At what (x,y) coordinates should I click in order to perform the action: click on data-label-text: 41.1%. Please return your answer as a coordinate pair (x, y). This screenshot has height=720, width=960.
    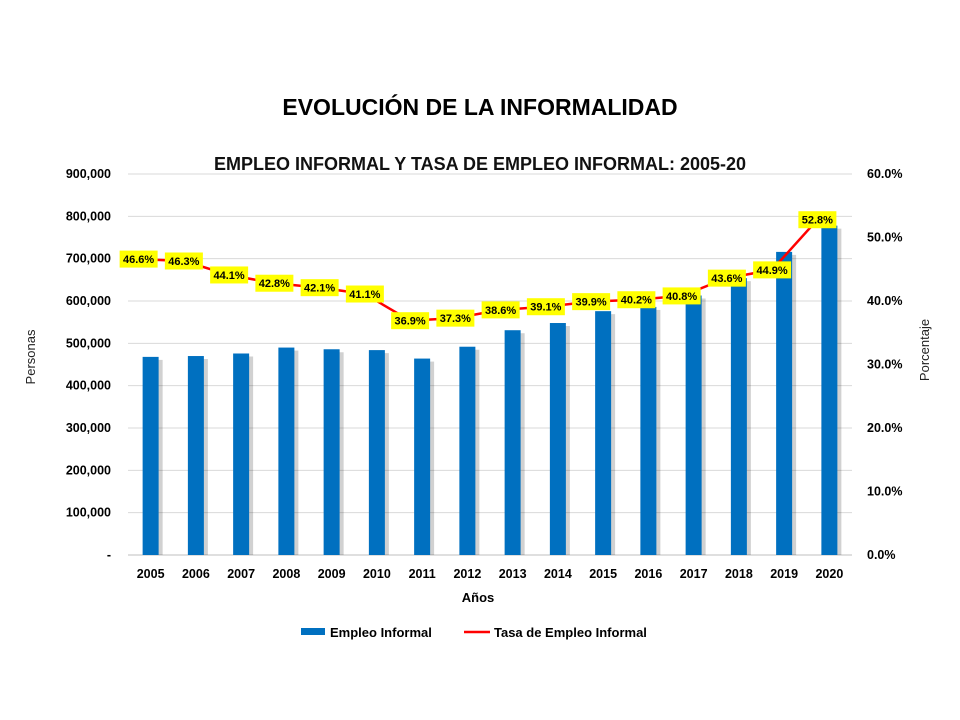
    Looking at the image, I should click on (364, 295).